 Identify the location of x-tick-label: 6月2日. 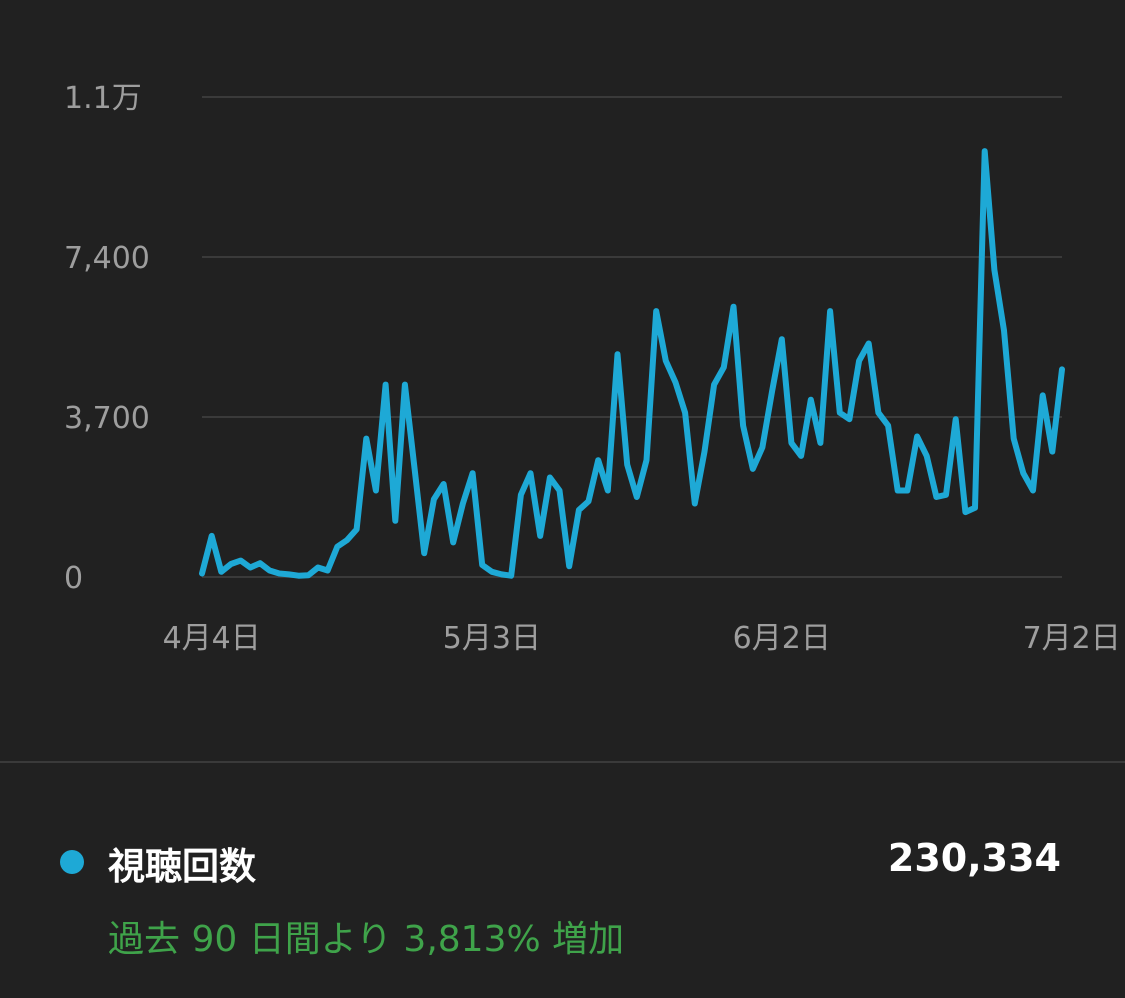
(782, 638).